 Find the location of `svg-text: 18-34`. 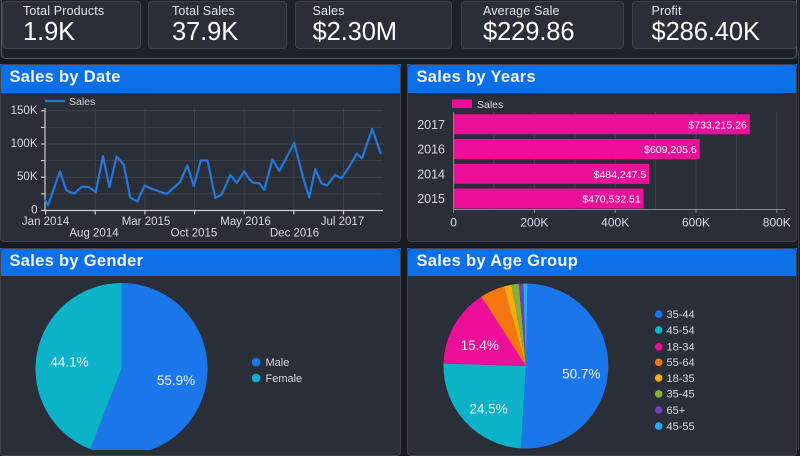

svg-text: 18-34 is located at coordinates (681, 348).